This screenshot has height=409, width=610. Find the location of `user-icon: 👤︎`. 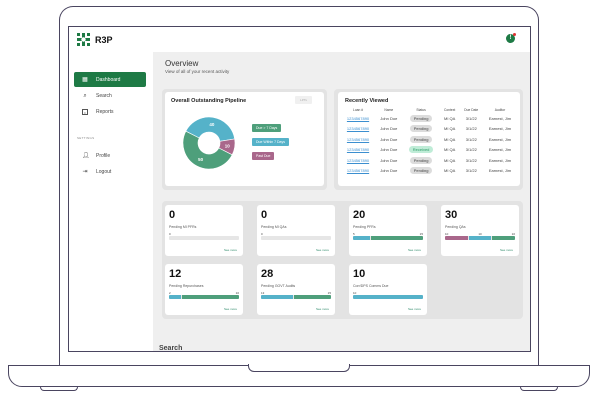

user-icon: 👤︎ is located at coordinates (86, 155).